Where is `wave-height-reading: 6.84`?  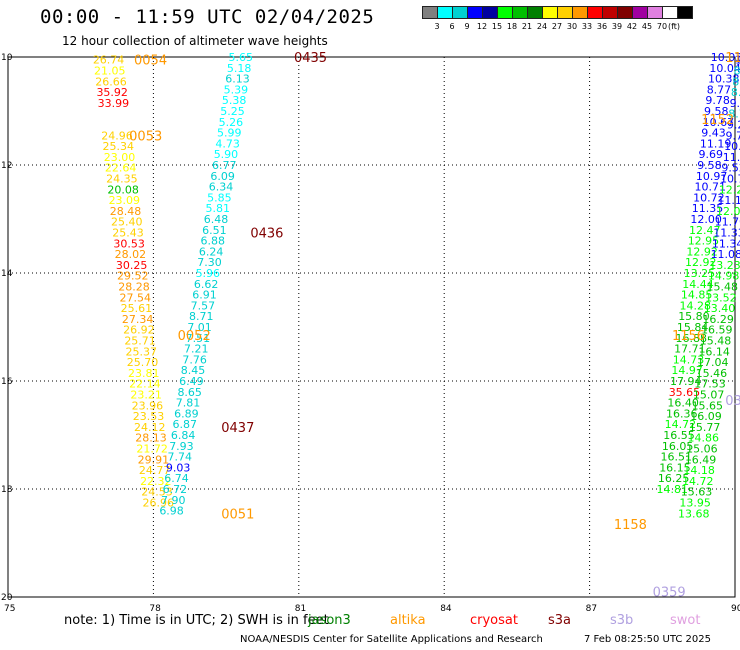 wave-height-reading: 6.84 is located at coordinates (183, 435).